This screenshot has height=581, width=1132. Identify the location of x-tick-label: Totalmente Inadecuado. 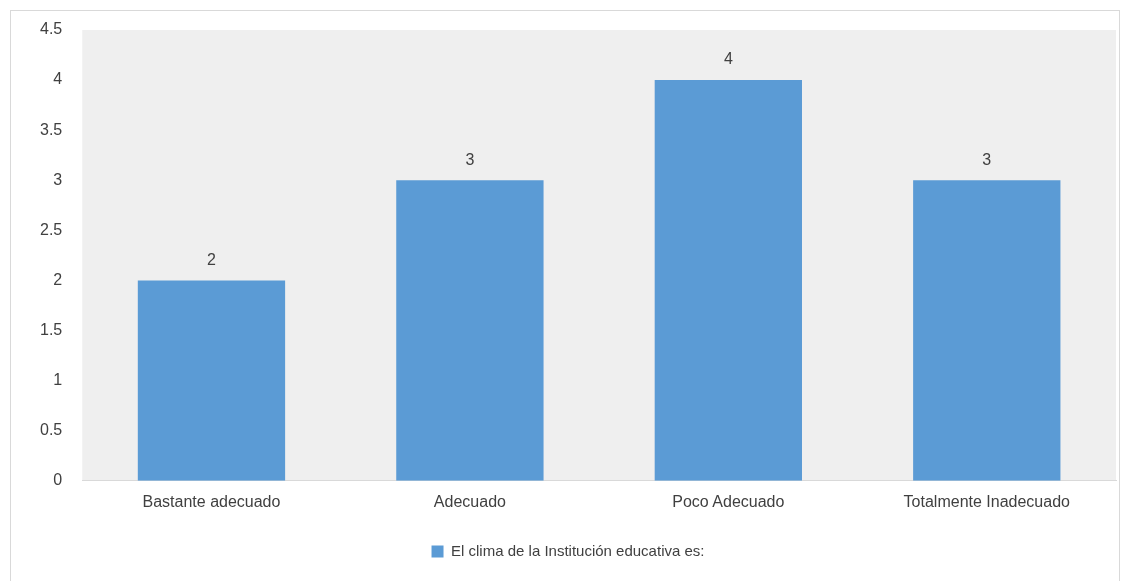
(987, 501).